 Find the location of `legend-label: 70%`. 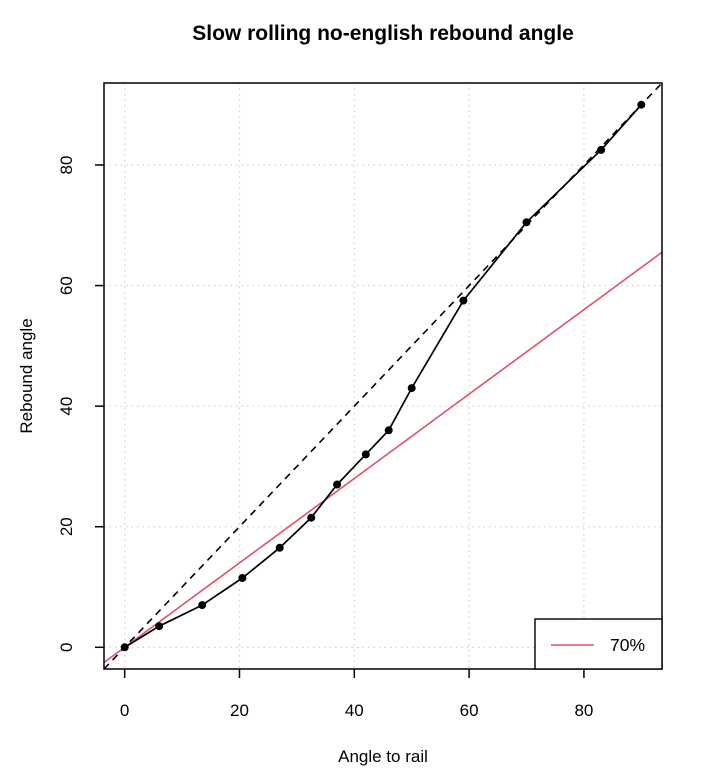

legend-label: 70% is located at coordinates (627, 645).